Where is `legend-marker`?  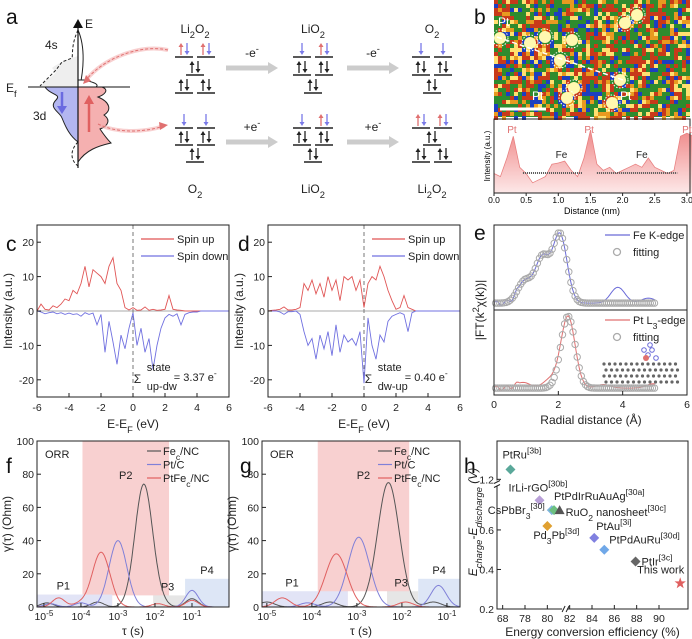 legend-marker is located at coordinates (617, 337).